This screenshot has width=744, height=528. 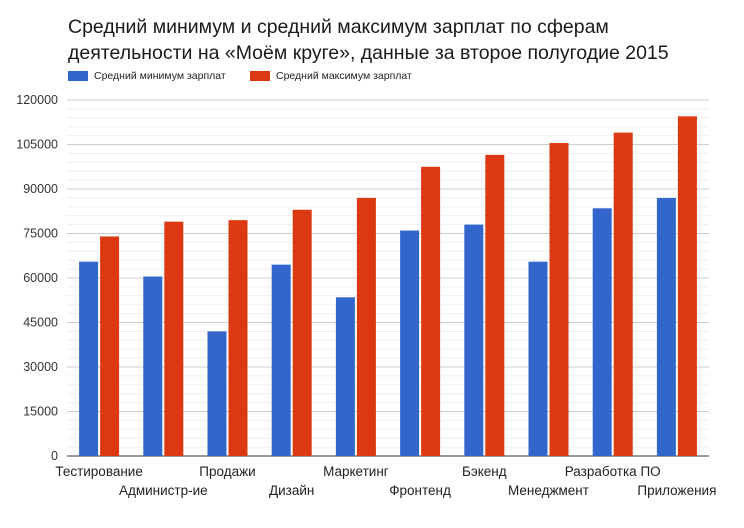 I want to click on y-tick-label: 0, so click(x=54, y=456).